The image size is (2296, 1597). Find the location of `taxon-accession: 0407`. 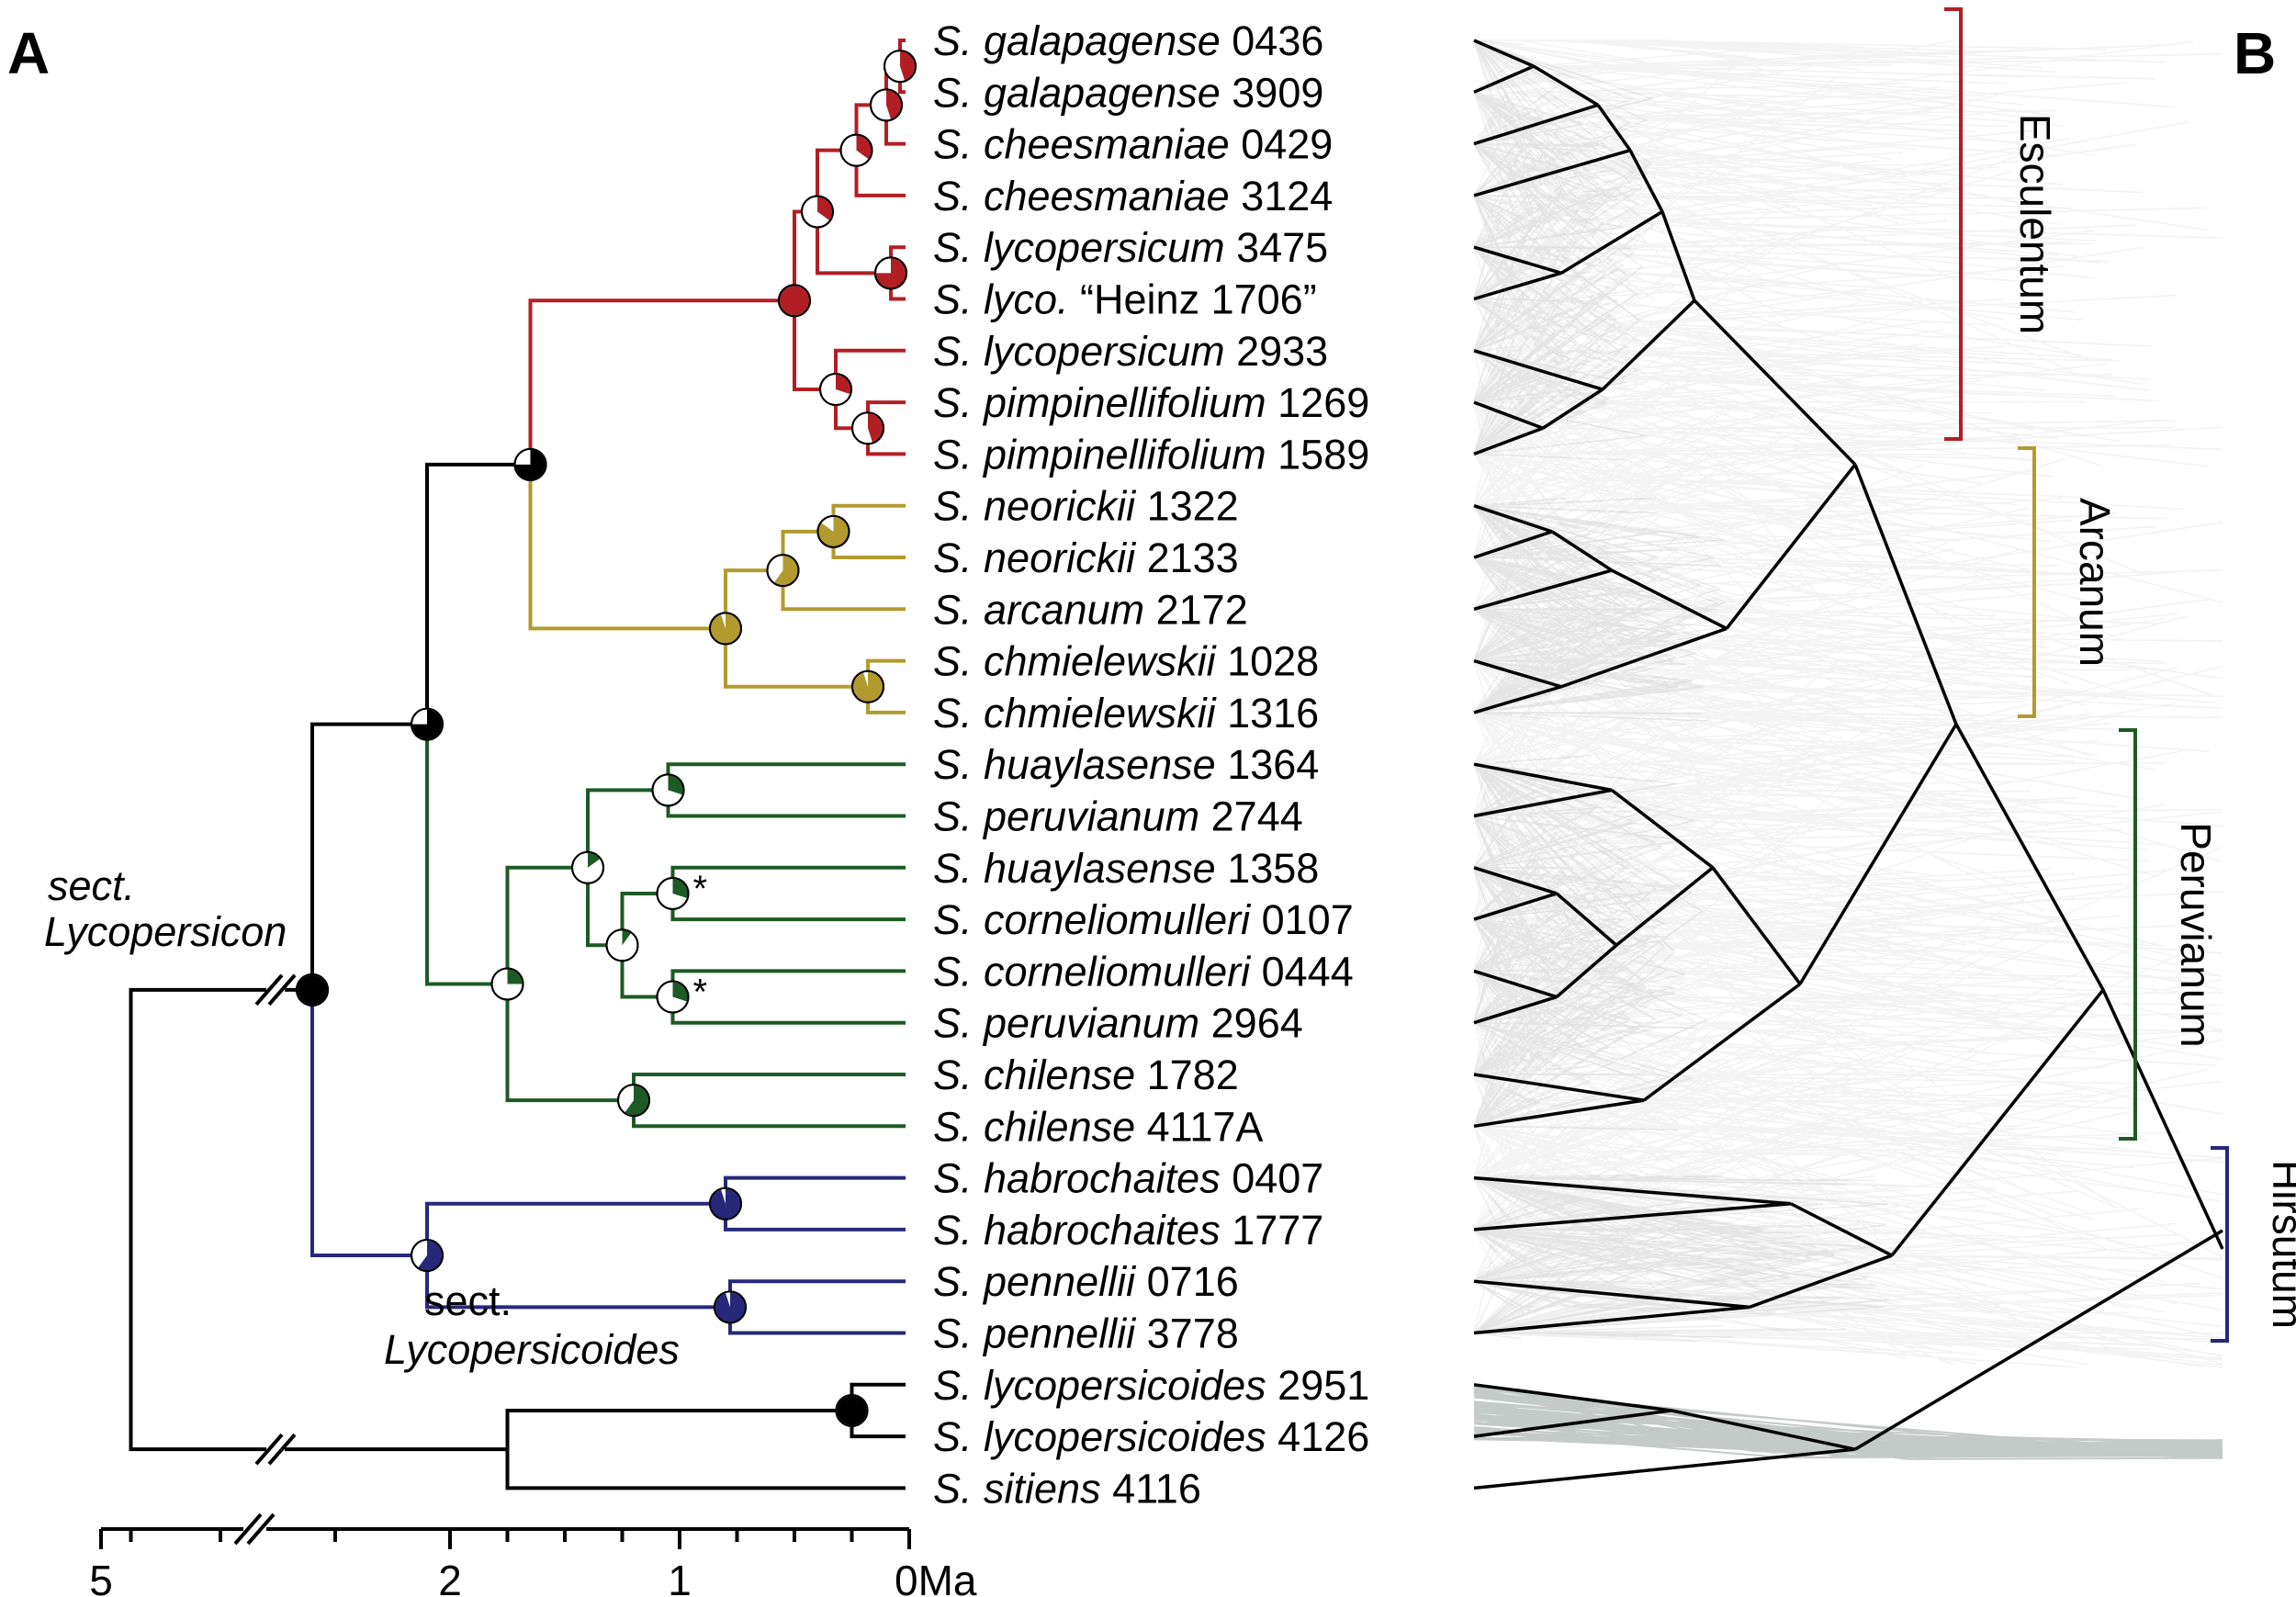

taxon-accession: 0407 is located at coordinates (1272, 1179).